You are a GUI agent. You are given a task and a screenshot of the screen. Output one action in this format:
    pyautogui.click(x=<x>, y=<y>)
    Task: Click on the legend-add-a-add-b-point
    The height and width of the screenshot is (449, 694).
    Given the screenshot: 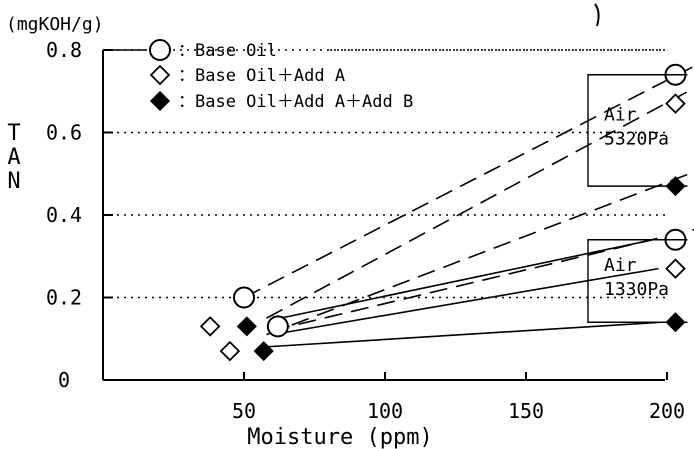 What is the action you would take?
    pyautogui.click(x=160, y=101)
    